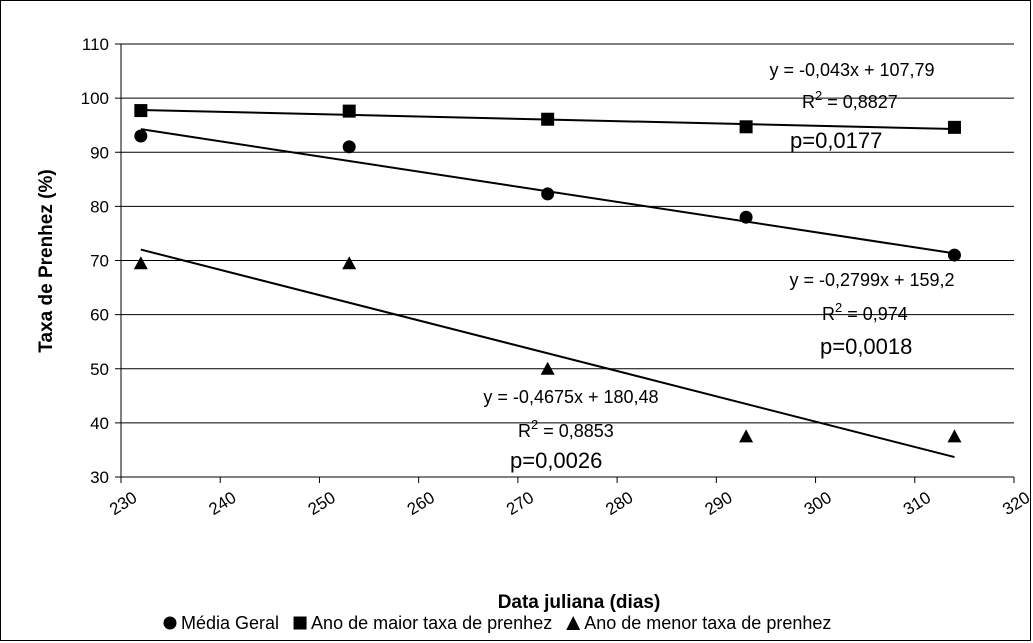 The image size is (1033, 643). I want to click on p-value-label: p=0,0018, so click(866, 346).